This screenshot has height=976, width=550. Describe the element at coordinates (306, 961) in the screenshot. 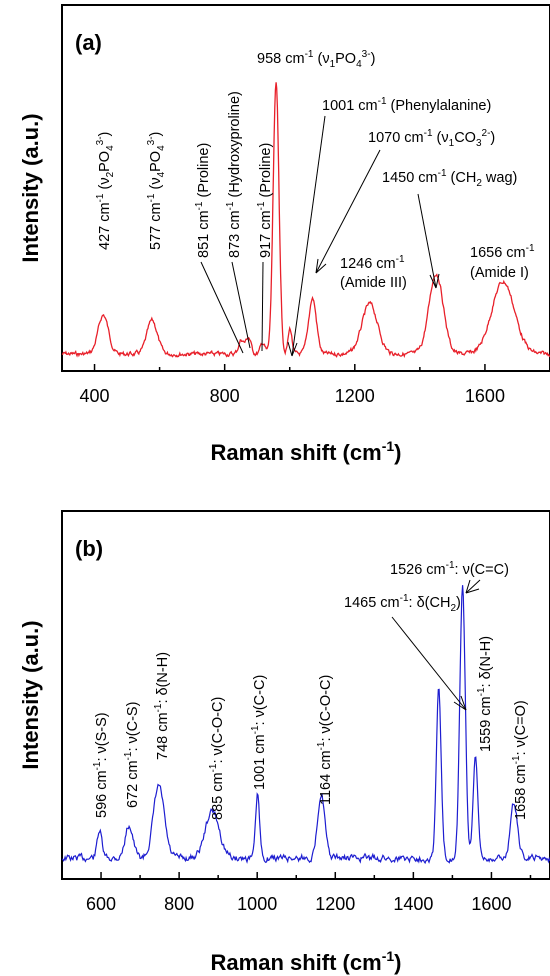

I see `panel-b-x-axis-title: Raman shift (cm-1)` at that location.